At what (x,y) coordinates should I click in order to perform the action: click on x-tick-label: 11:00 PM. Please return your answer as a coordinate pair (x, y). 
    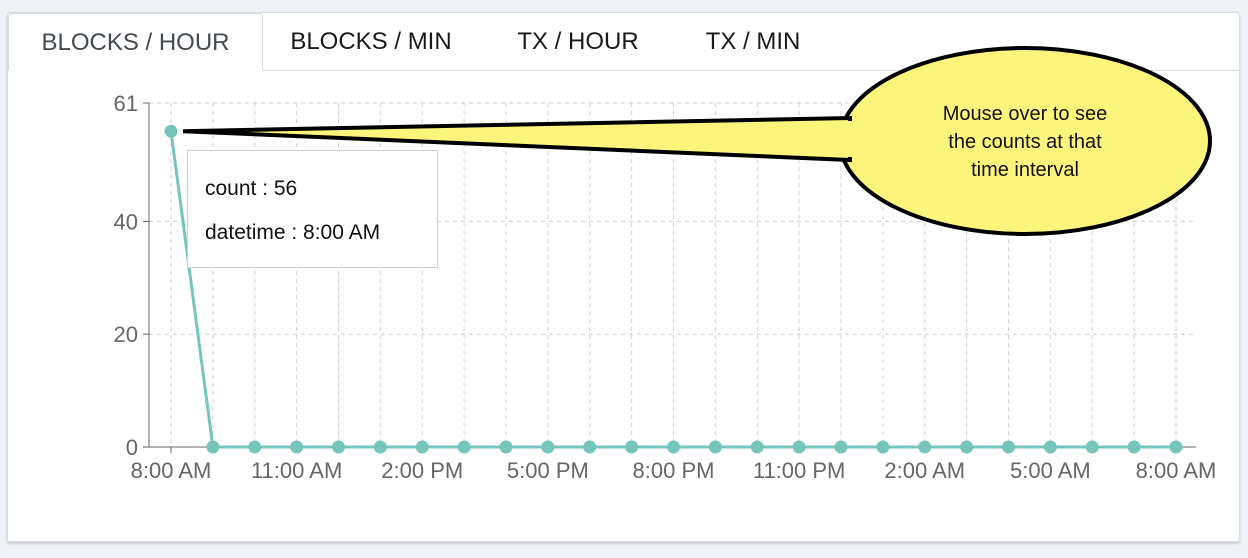
    Looking at the image, I should click on (799, 470).